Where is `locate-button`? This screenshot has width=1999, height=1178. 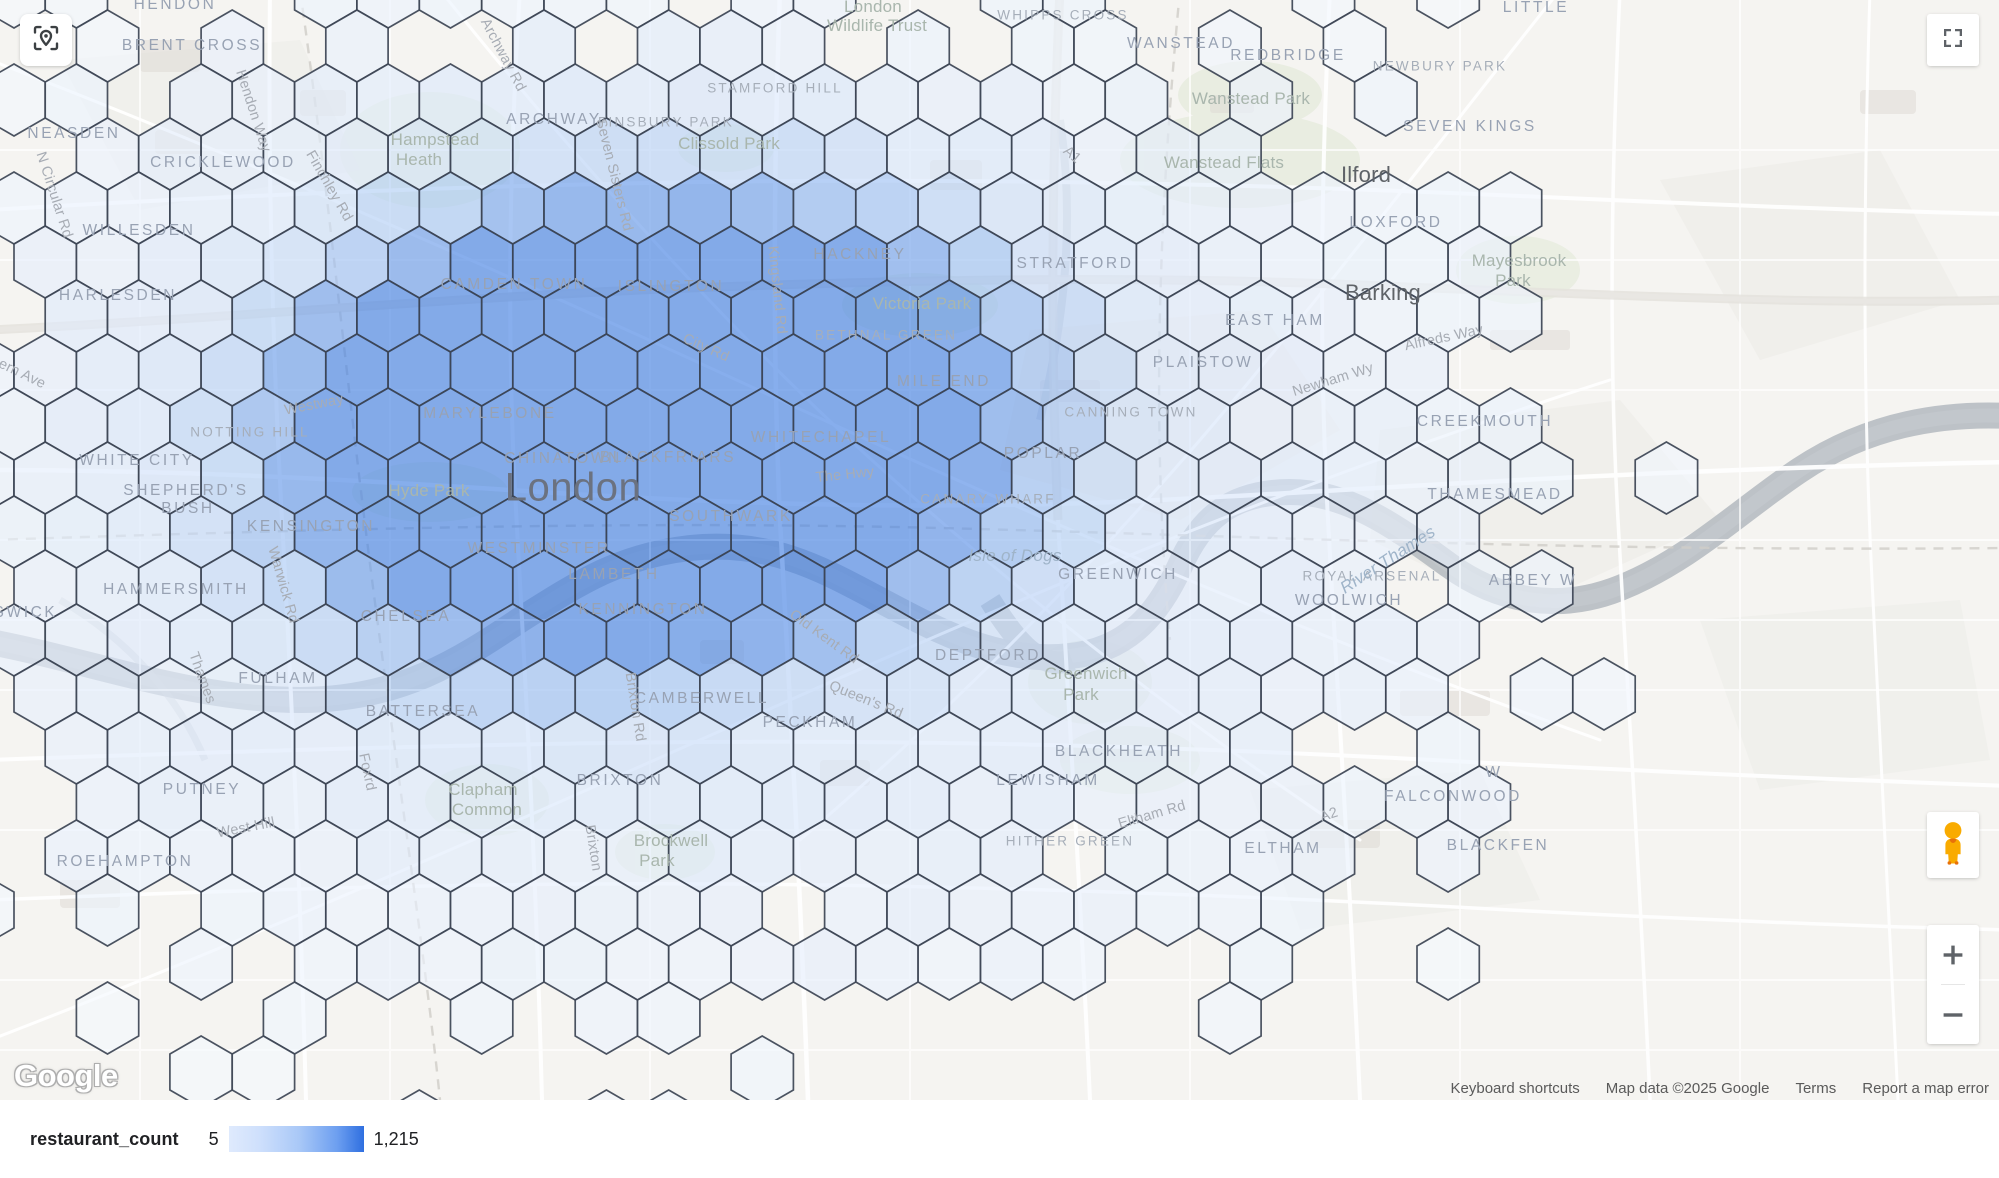
locate-button is located at coordinates (46, 40).